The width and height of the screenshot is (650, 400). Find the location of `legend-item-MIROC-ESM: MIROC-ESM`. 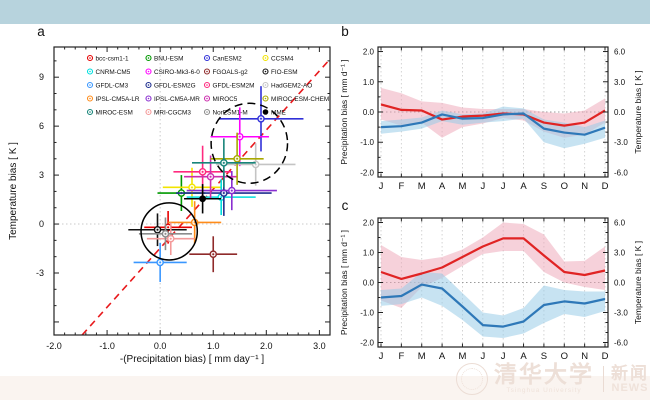

legend-item-MIROC-ESM: MIROC-ESM is located at coordinates (109, 112).